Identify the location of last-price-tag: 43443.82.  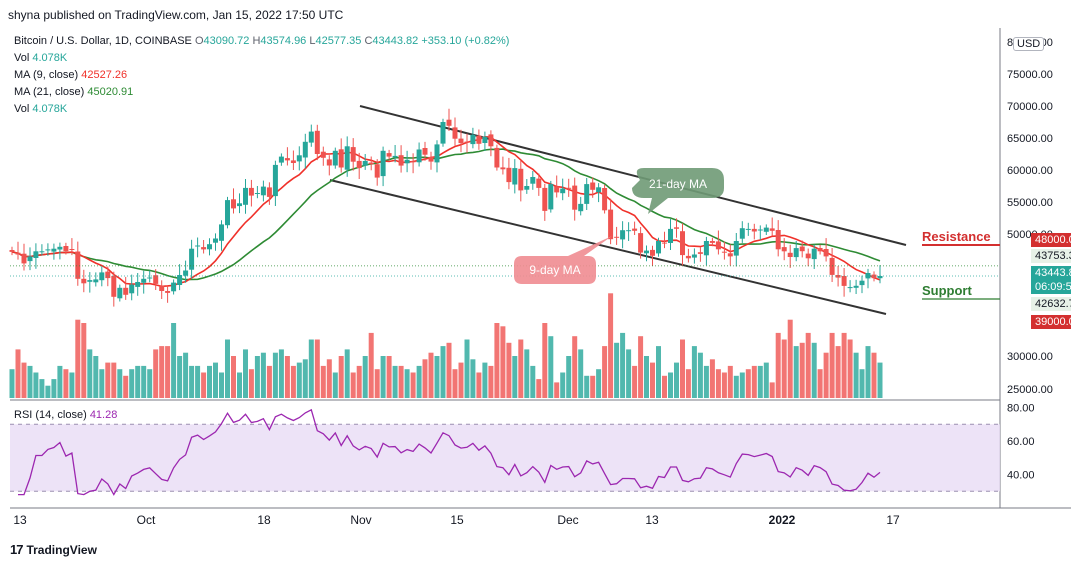
(1051, 273).